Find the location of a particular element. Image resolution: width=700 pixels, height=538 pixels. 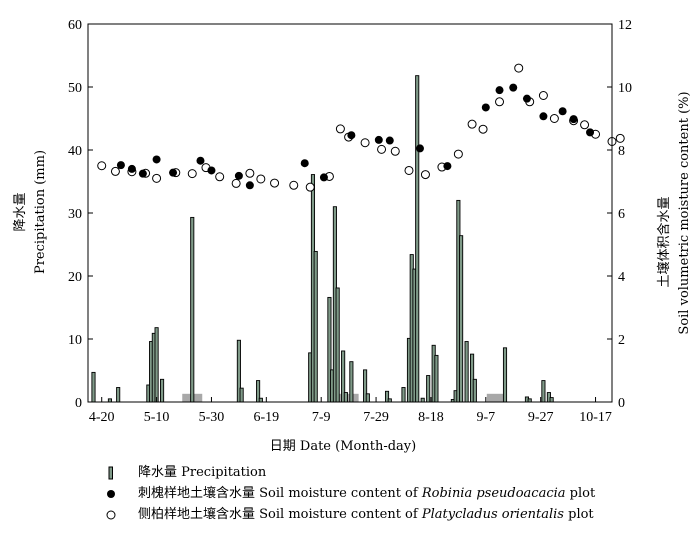

legend-robinia-prefix: 刺槐样地土壤含水量 Soil moisture content of is located at coordinates (280, 493).